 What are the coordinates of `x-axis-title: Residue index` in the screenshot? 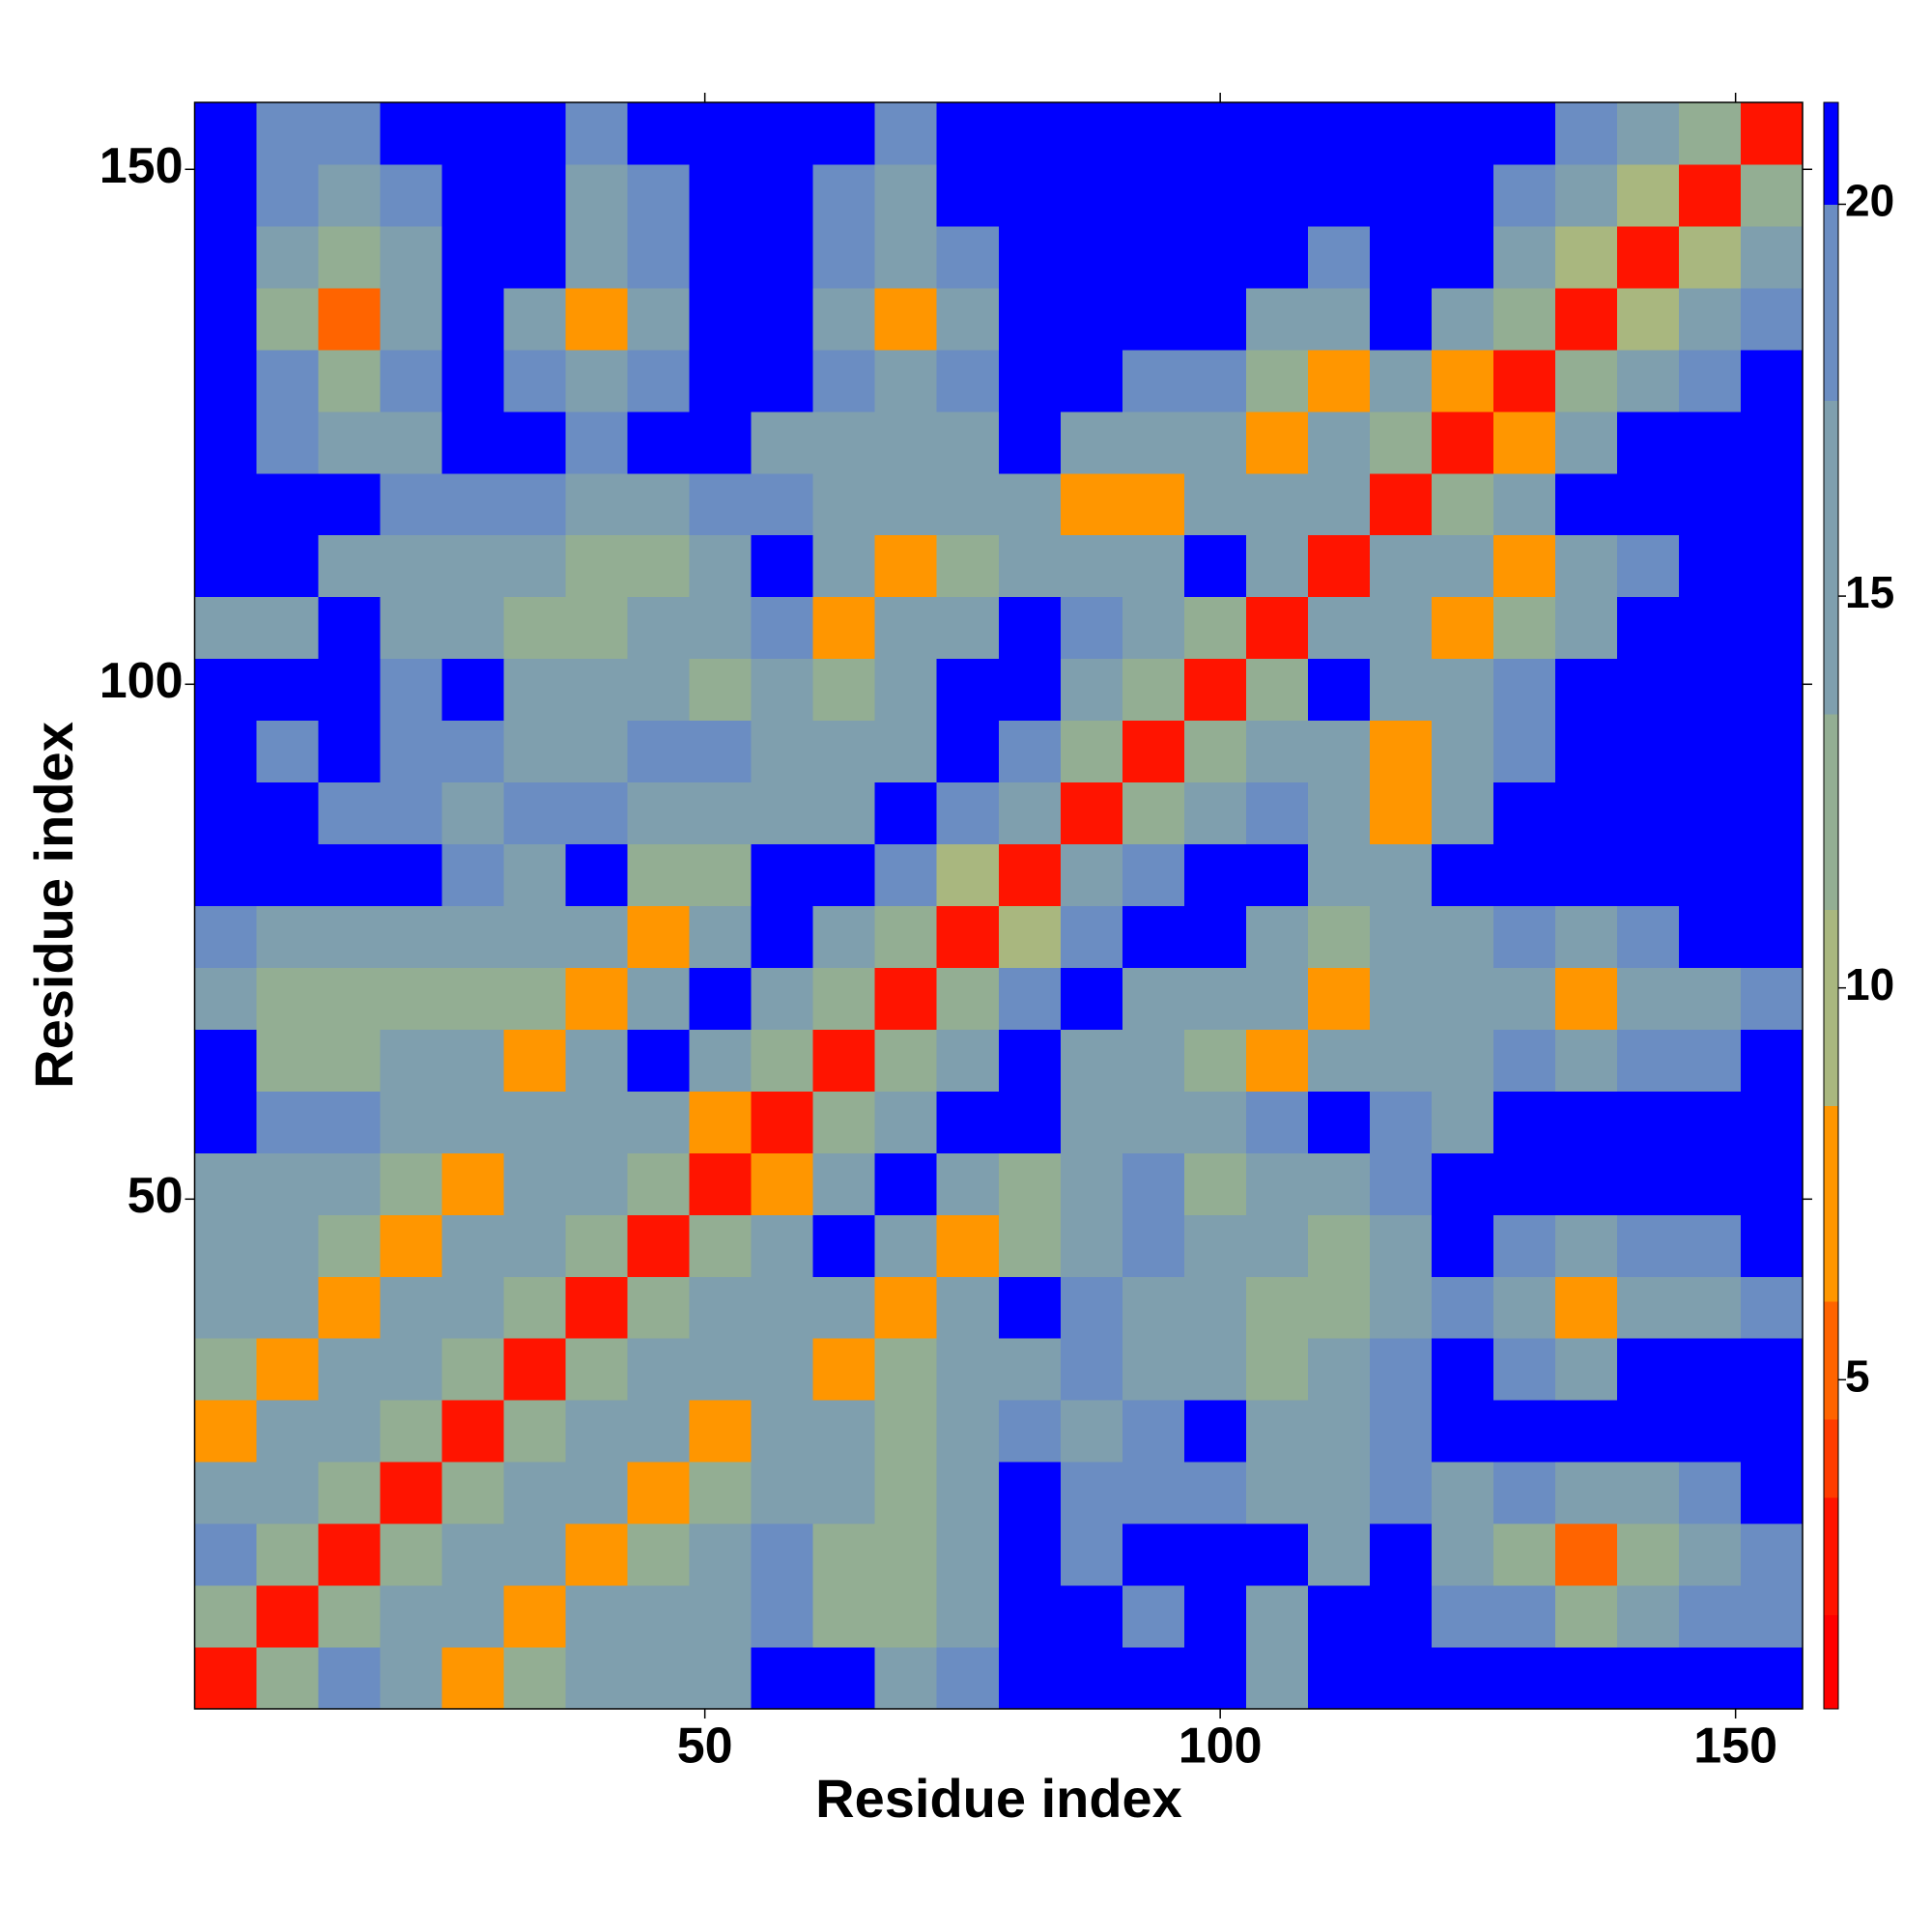 It's located at (998, 1798).